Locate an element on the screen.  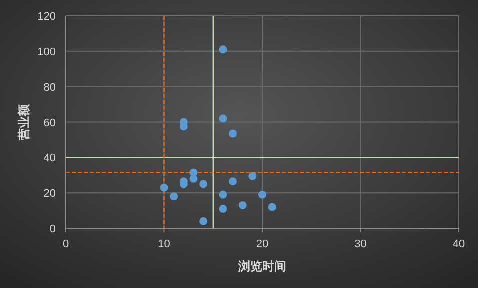
y-axis-title: 营业额 is located at coordinates (24, 122).